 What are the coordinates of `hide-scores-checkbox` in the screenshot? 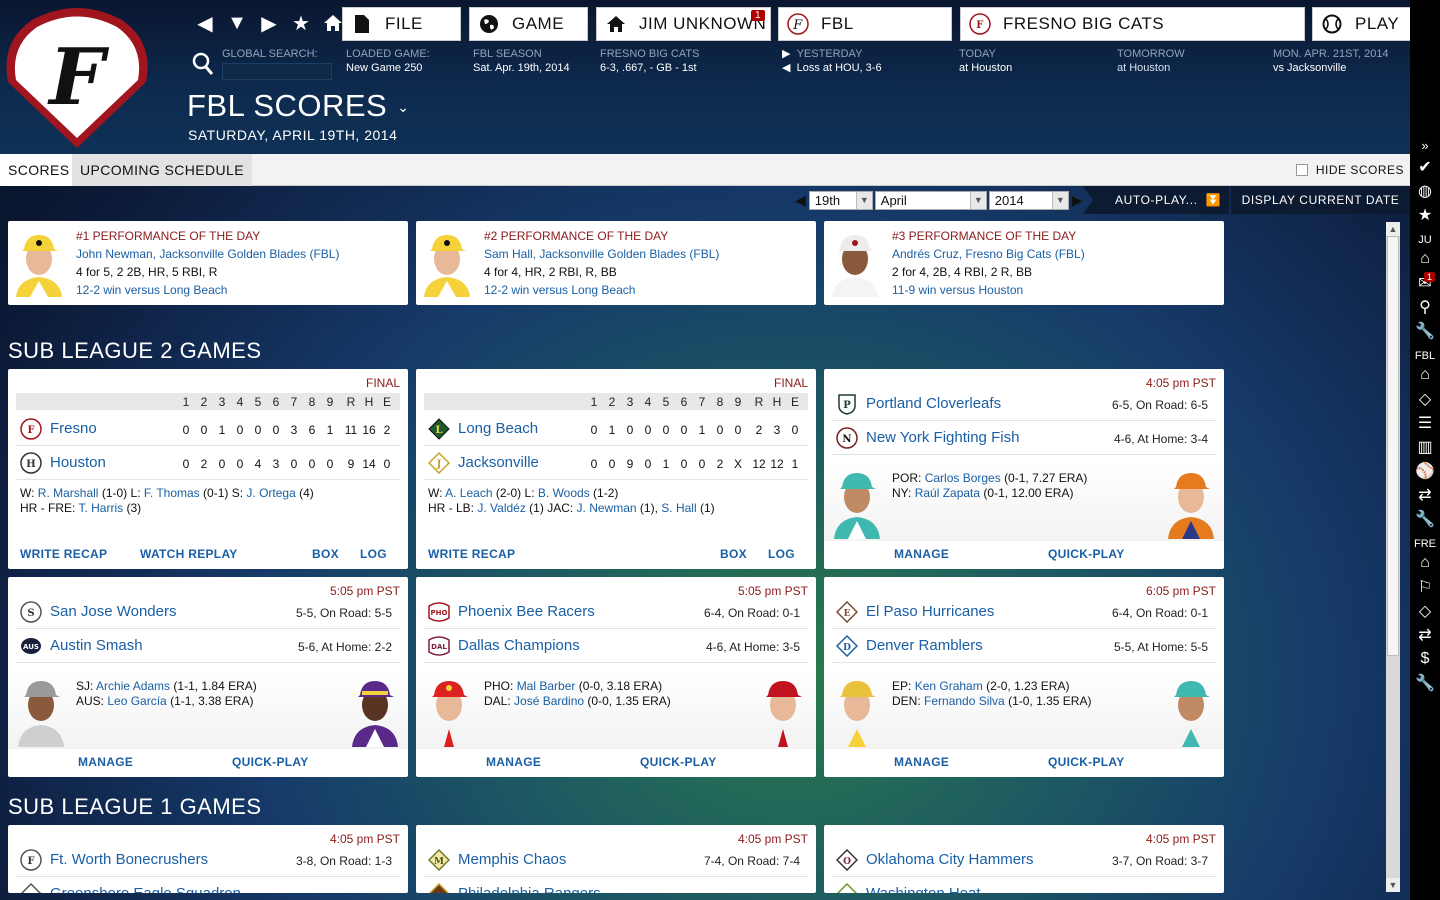 It's located at (1301, 170).